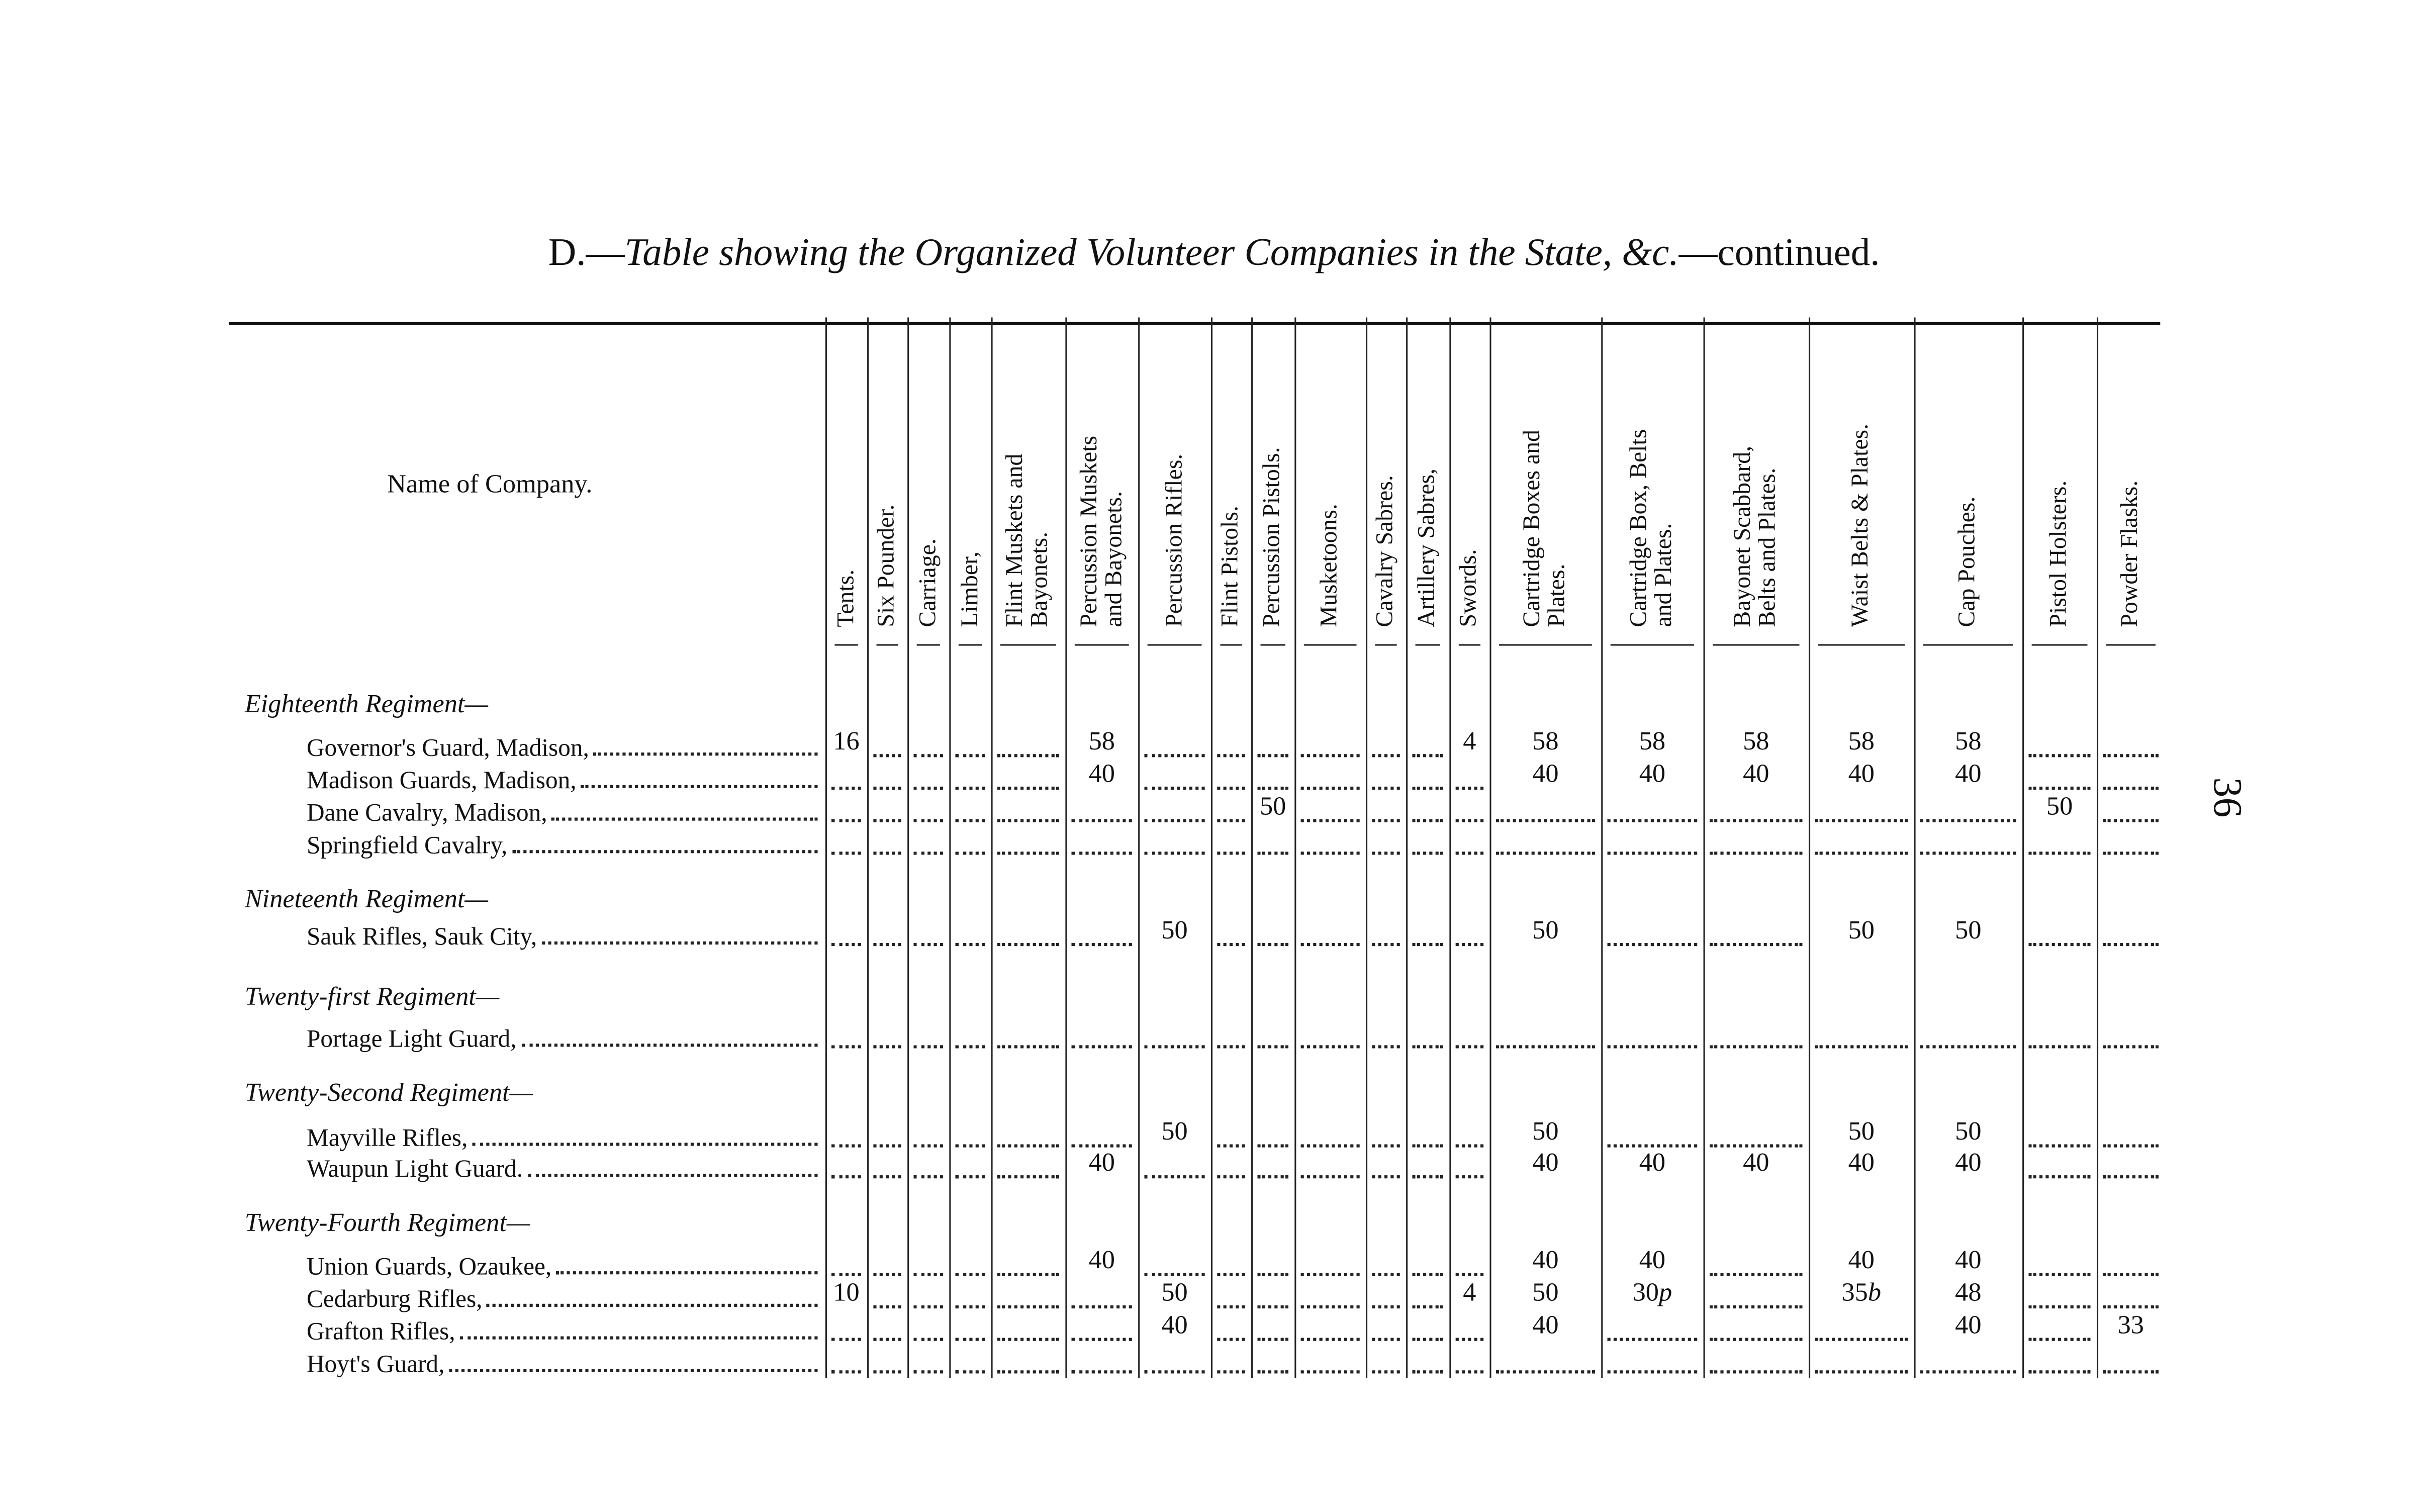 Image resolution: width=2428 pixels, height=1512 pixels. What do you see at coordinates (381, 1332) in the screenshot?
I see `company-name-text: Grafton Rifles,` at bounding box center [381, 1332].